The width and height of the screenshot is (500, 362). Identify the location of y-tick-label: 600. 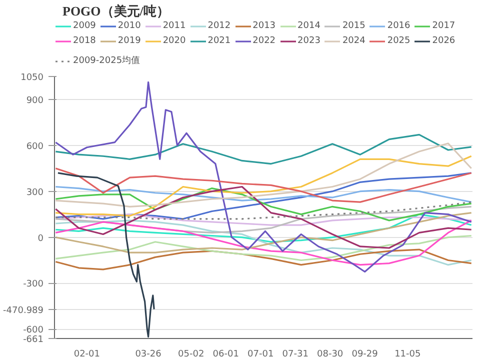
(35, 147).